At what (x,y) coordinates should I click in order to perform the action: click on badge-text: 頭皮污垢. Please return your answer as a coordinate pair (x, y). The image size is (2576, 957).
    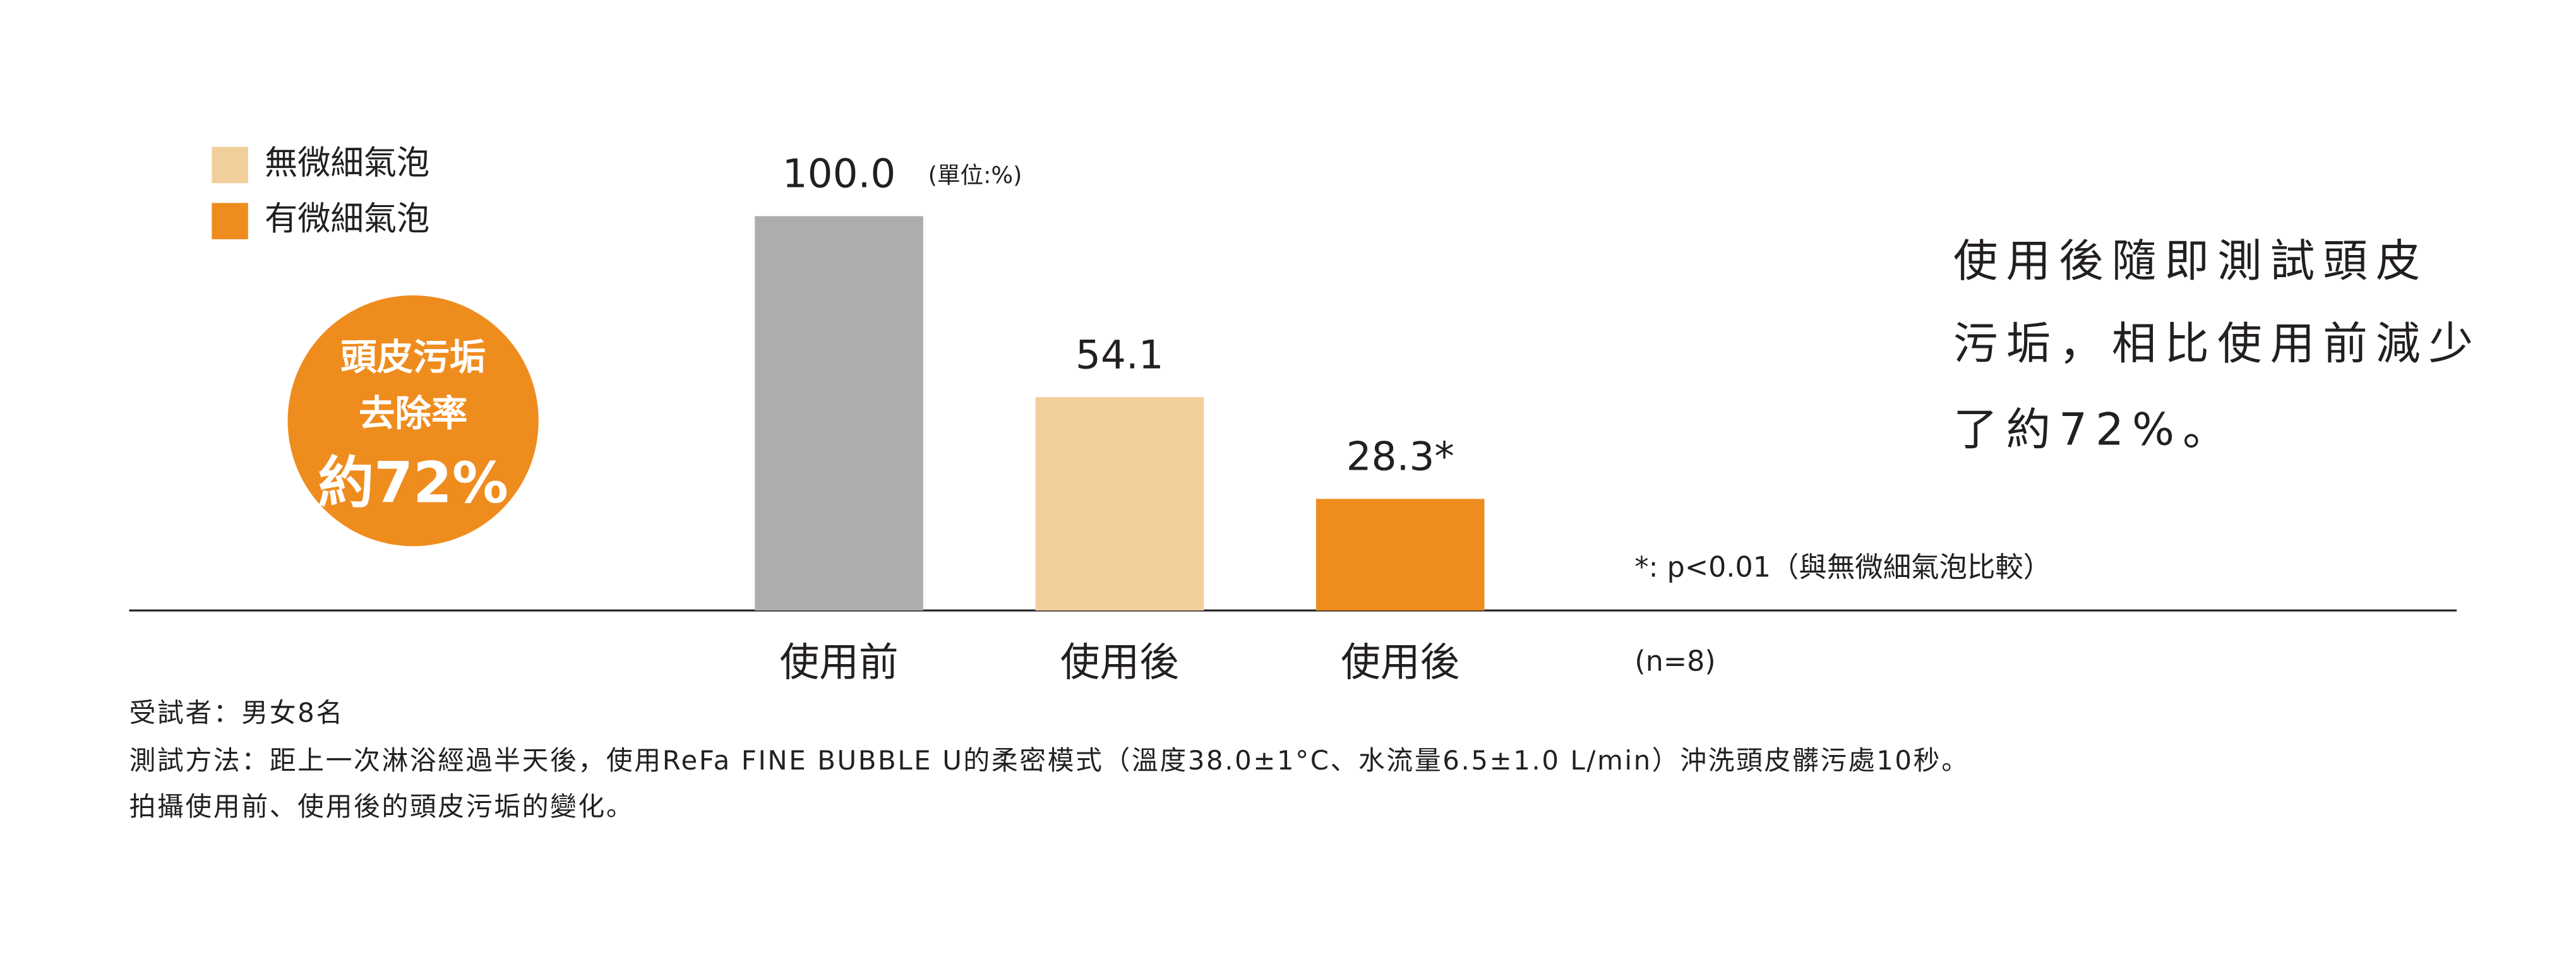
    Looking at the image, I should click on (413, 357).